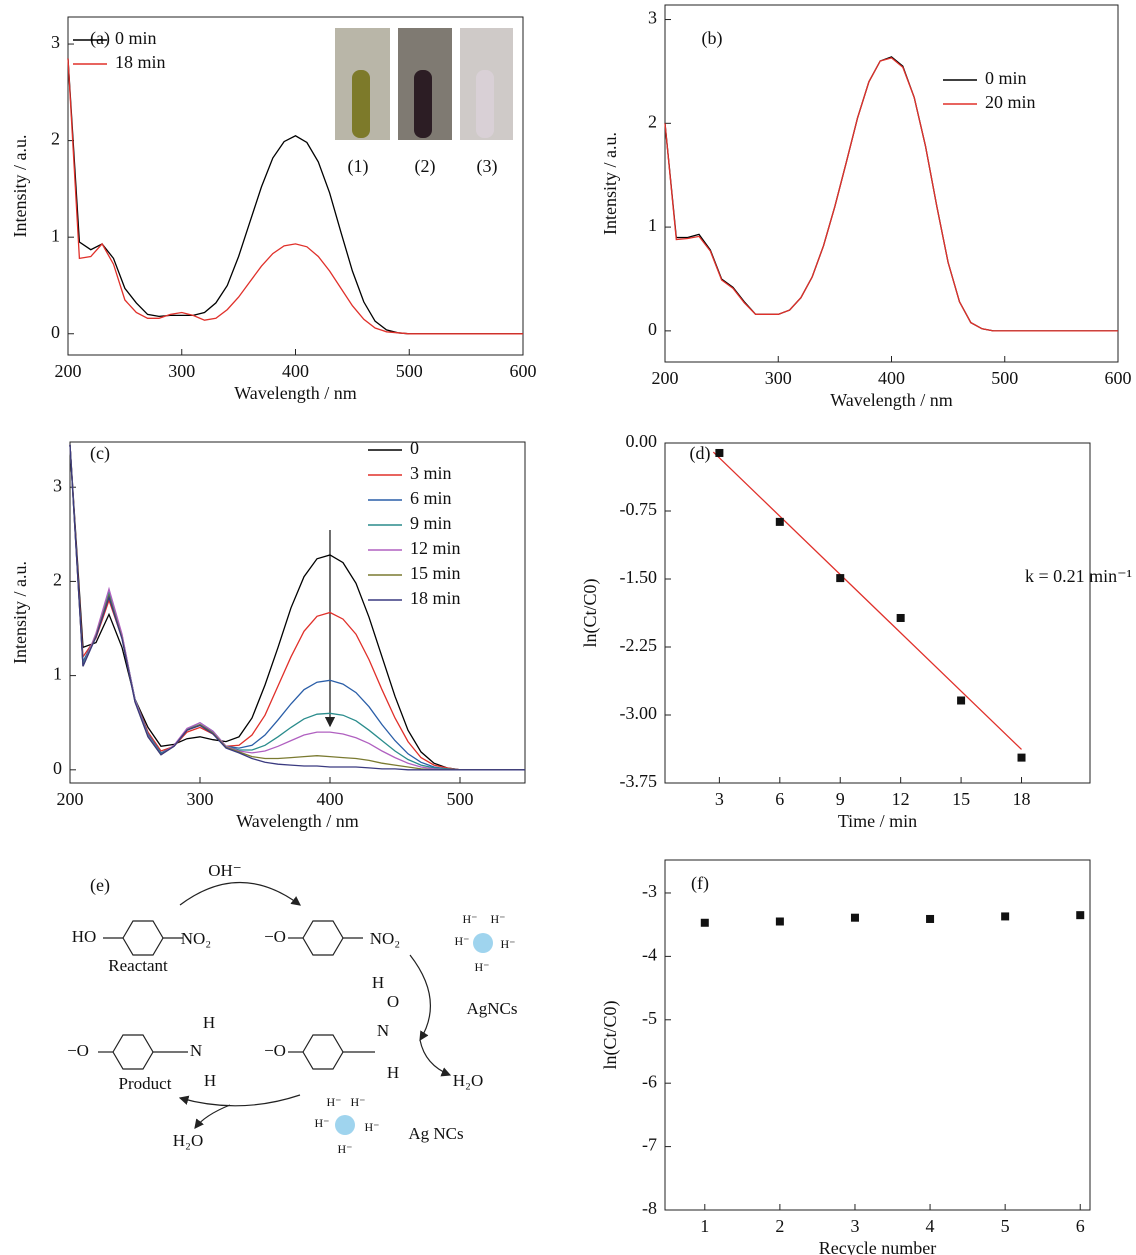  What do you see at coordinates (877, 1246) in the screenshot?
I see `x-axis-label: Recycle number` at bounding box center [877, 1246].